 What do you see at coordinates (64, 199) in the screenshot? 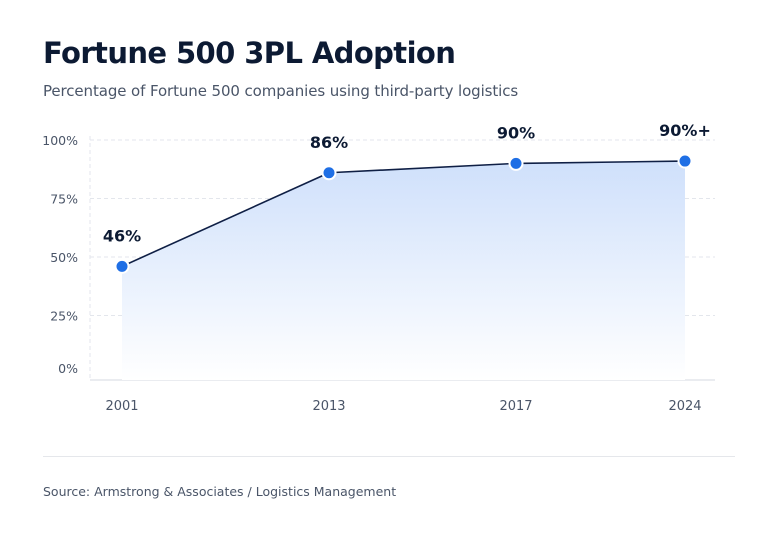
I see `y-tick-label: 75%` at bounding box center [64, 199].